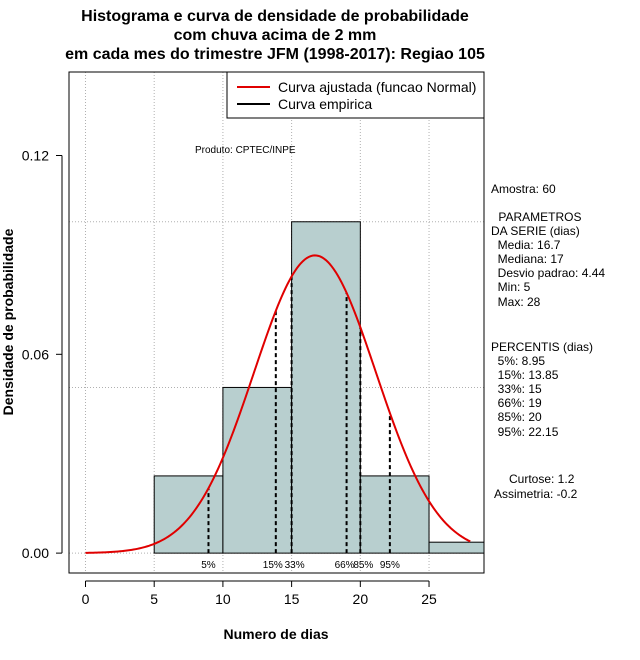  What do you see at coordinates (363, 565) in the screenshot?
I see `percentile-label: 85%` at bounding box center [363, 565].